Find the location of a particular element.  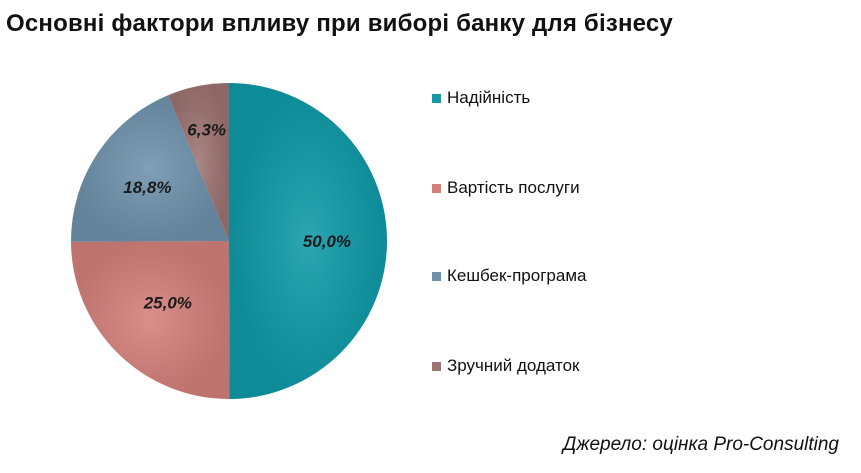

legend-item-convenient-app: Зручний додаток is located at coordinates (505, 366).